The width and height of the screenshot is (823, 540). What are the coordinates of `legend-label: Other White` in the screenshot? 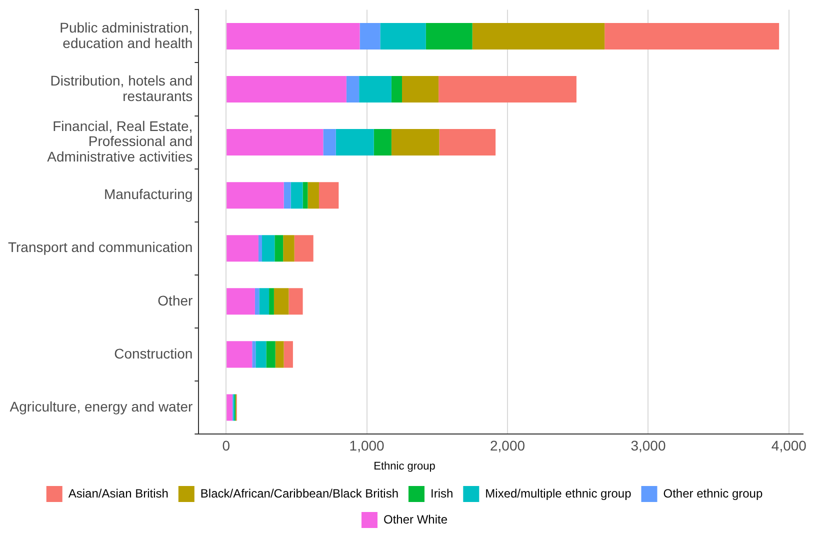 It's located at (415, 519).